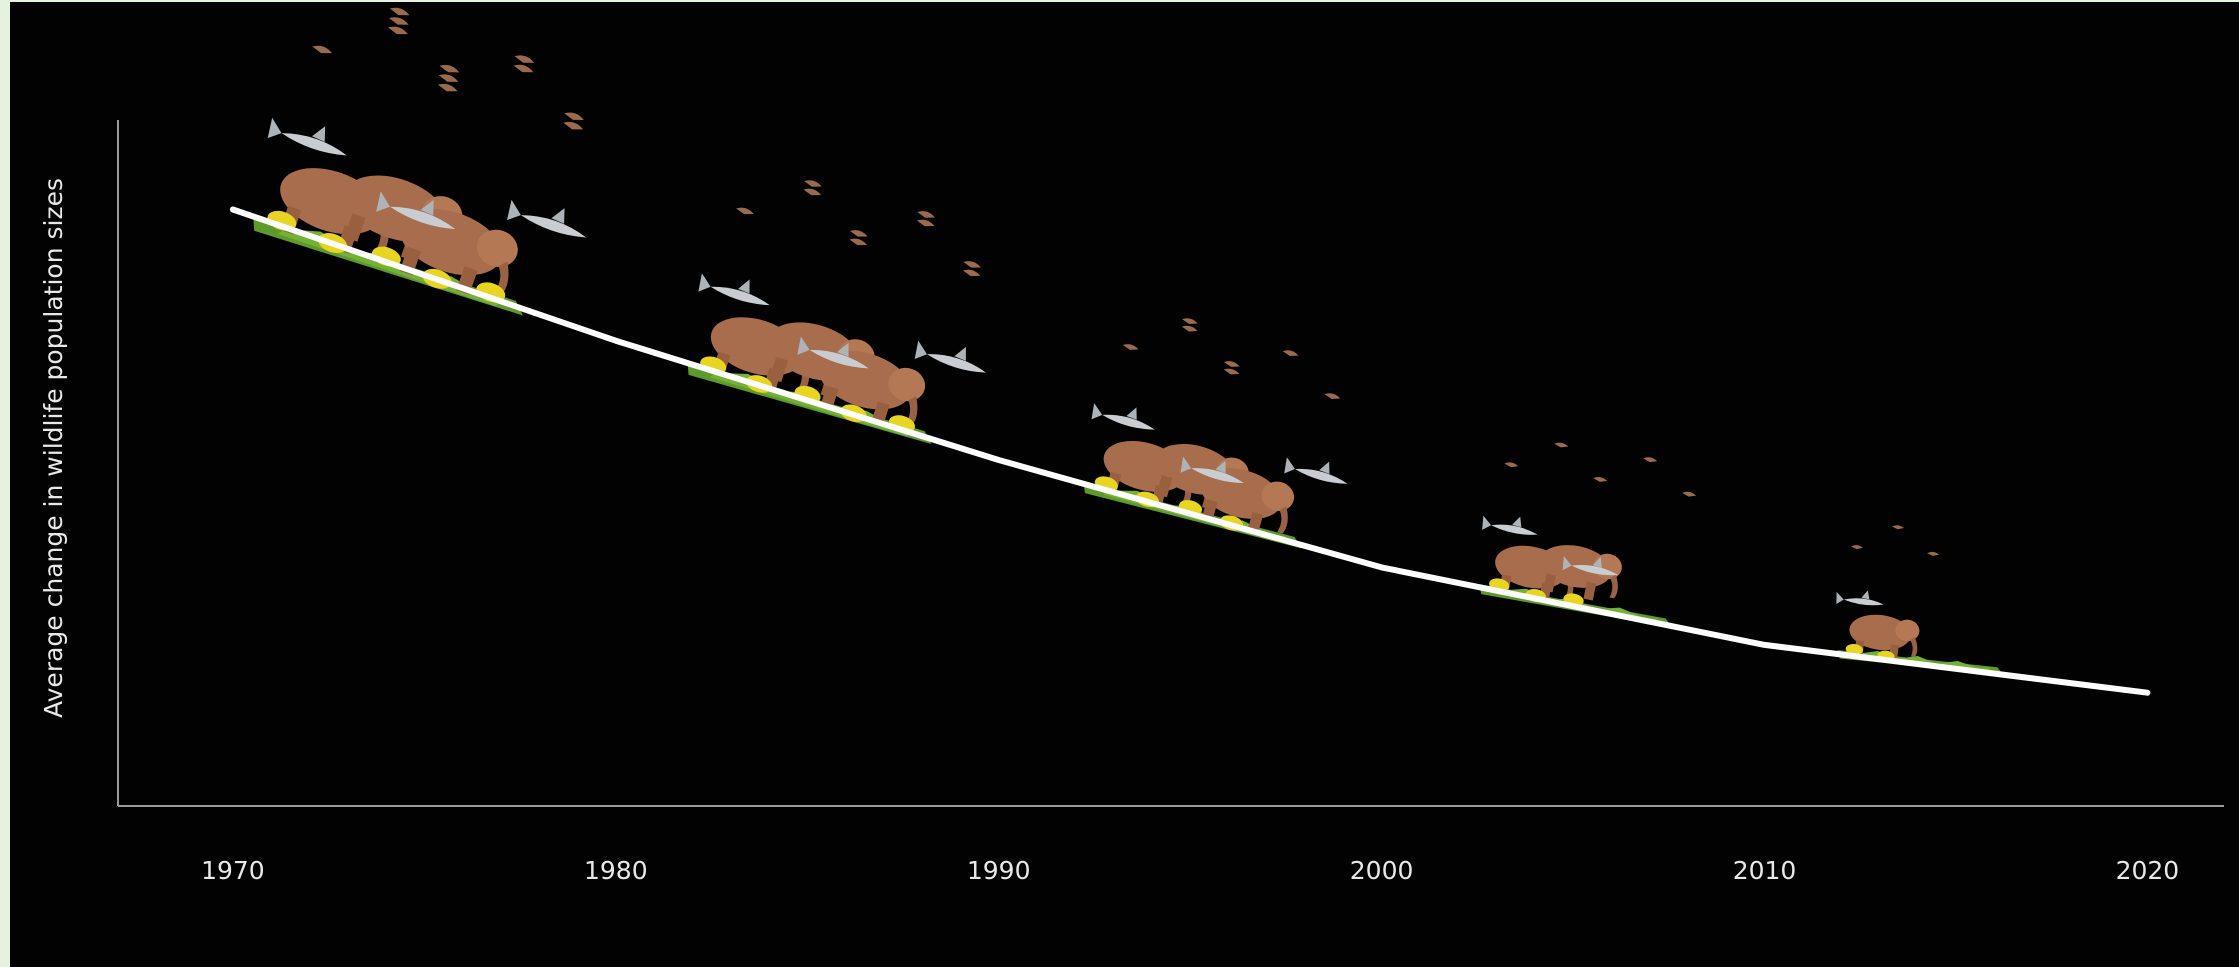 This screenshot has height=967, width=2239. What do you see at coordinates (1190, 870) in the screenshot?
I see `x-tick-labels: 1970 1980 1990 2000 2010 2020` at bounding box center [1190, 870].